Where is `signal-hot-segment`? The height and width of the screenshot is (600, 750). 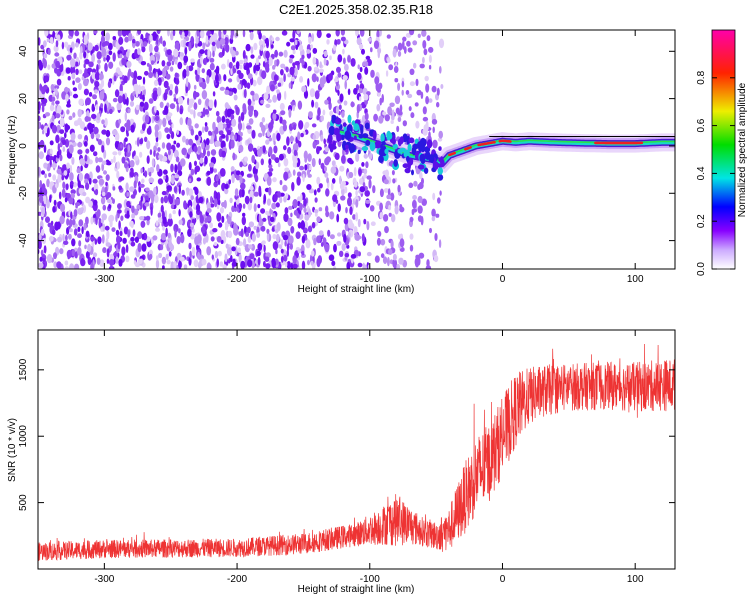
signal-hot-segment is located at coordinates (505, 141).